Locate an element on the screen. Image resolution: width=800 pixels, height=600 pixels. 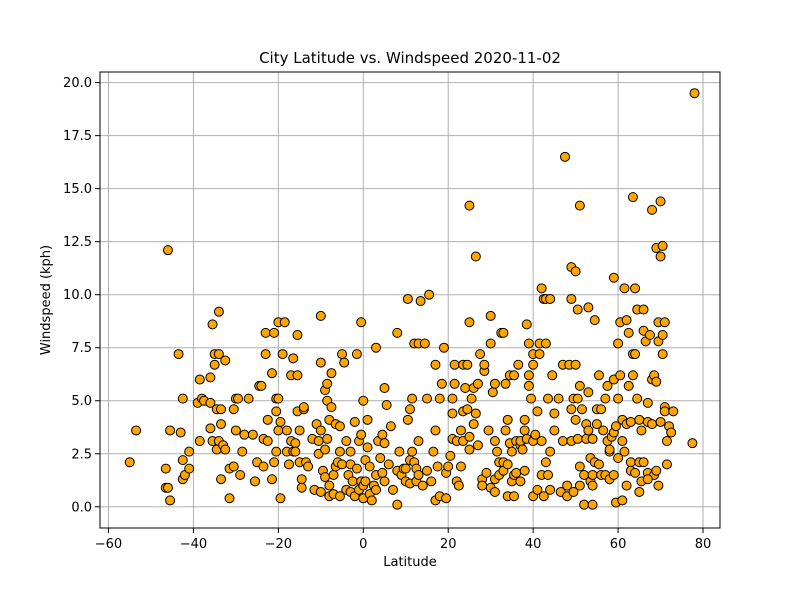
x-tick-label: −20 is located at coordinates (278, 544).